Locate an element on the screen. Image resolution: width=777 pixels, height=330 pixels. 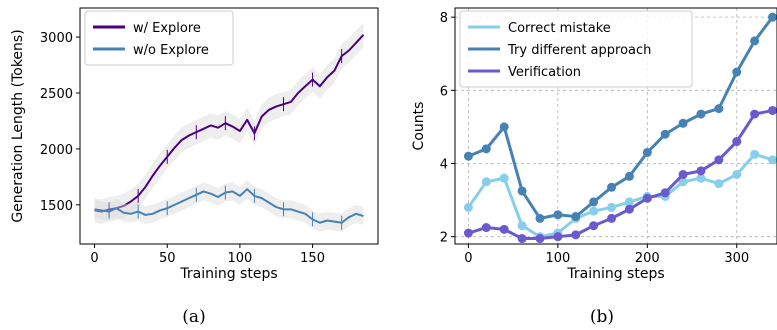
legend-label: w/ Explore is located at coordinates (167, 28).